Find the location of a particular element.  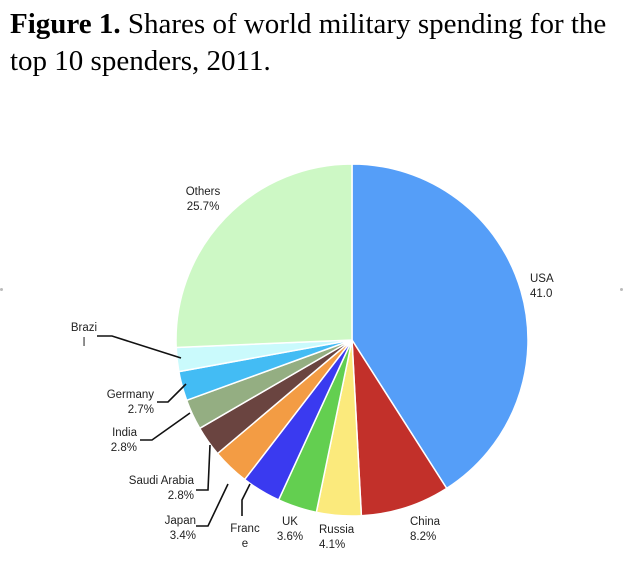

edge-marker-left is located at coordinates (1, 289).